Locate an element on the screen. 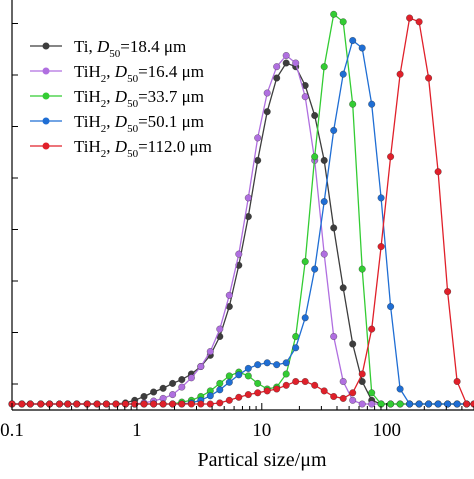 The width and height of the screenshot is (474, 479). legend-item: TiH2, D50=16.4 μm is located at coordinates (117, 73).